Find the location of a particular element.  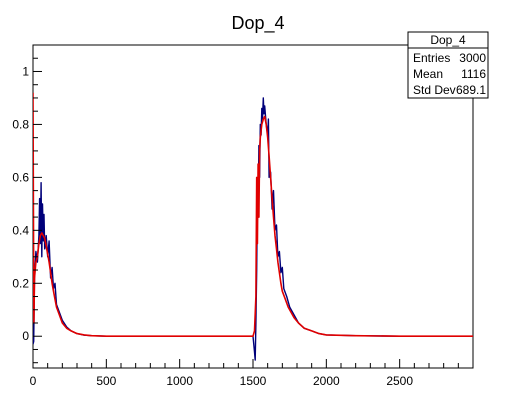

x-tick-label: 1500 is located at coordinates (253, 381).